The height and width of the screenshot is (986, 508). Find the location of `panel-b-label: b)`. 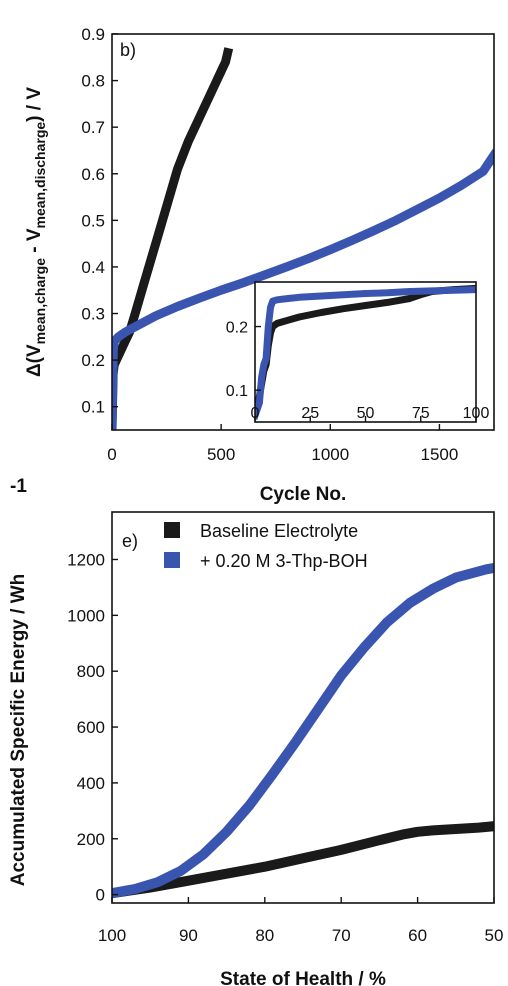

panel-b-label: b) is located at coordinates (128, 50).